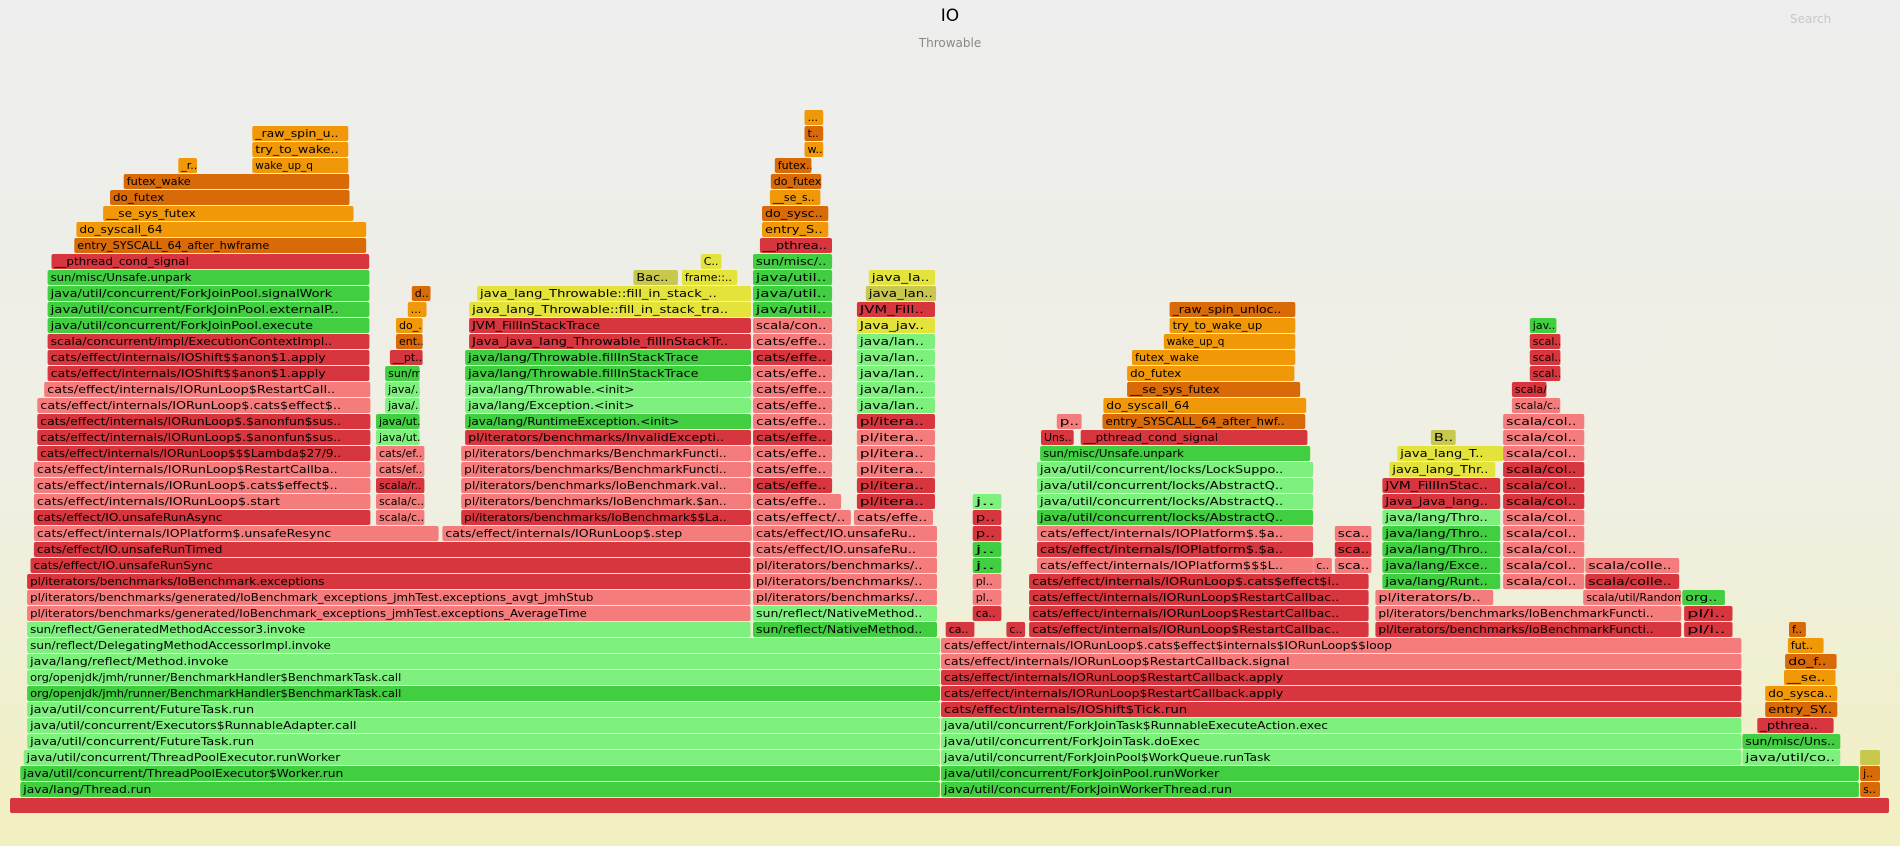 The width and height of the screenshot is (1900, 846). What do you see at coordinates (1830, 19) in the screenshot?
I see `search-input` at bounding box center [1830, 19].